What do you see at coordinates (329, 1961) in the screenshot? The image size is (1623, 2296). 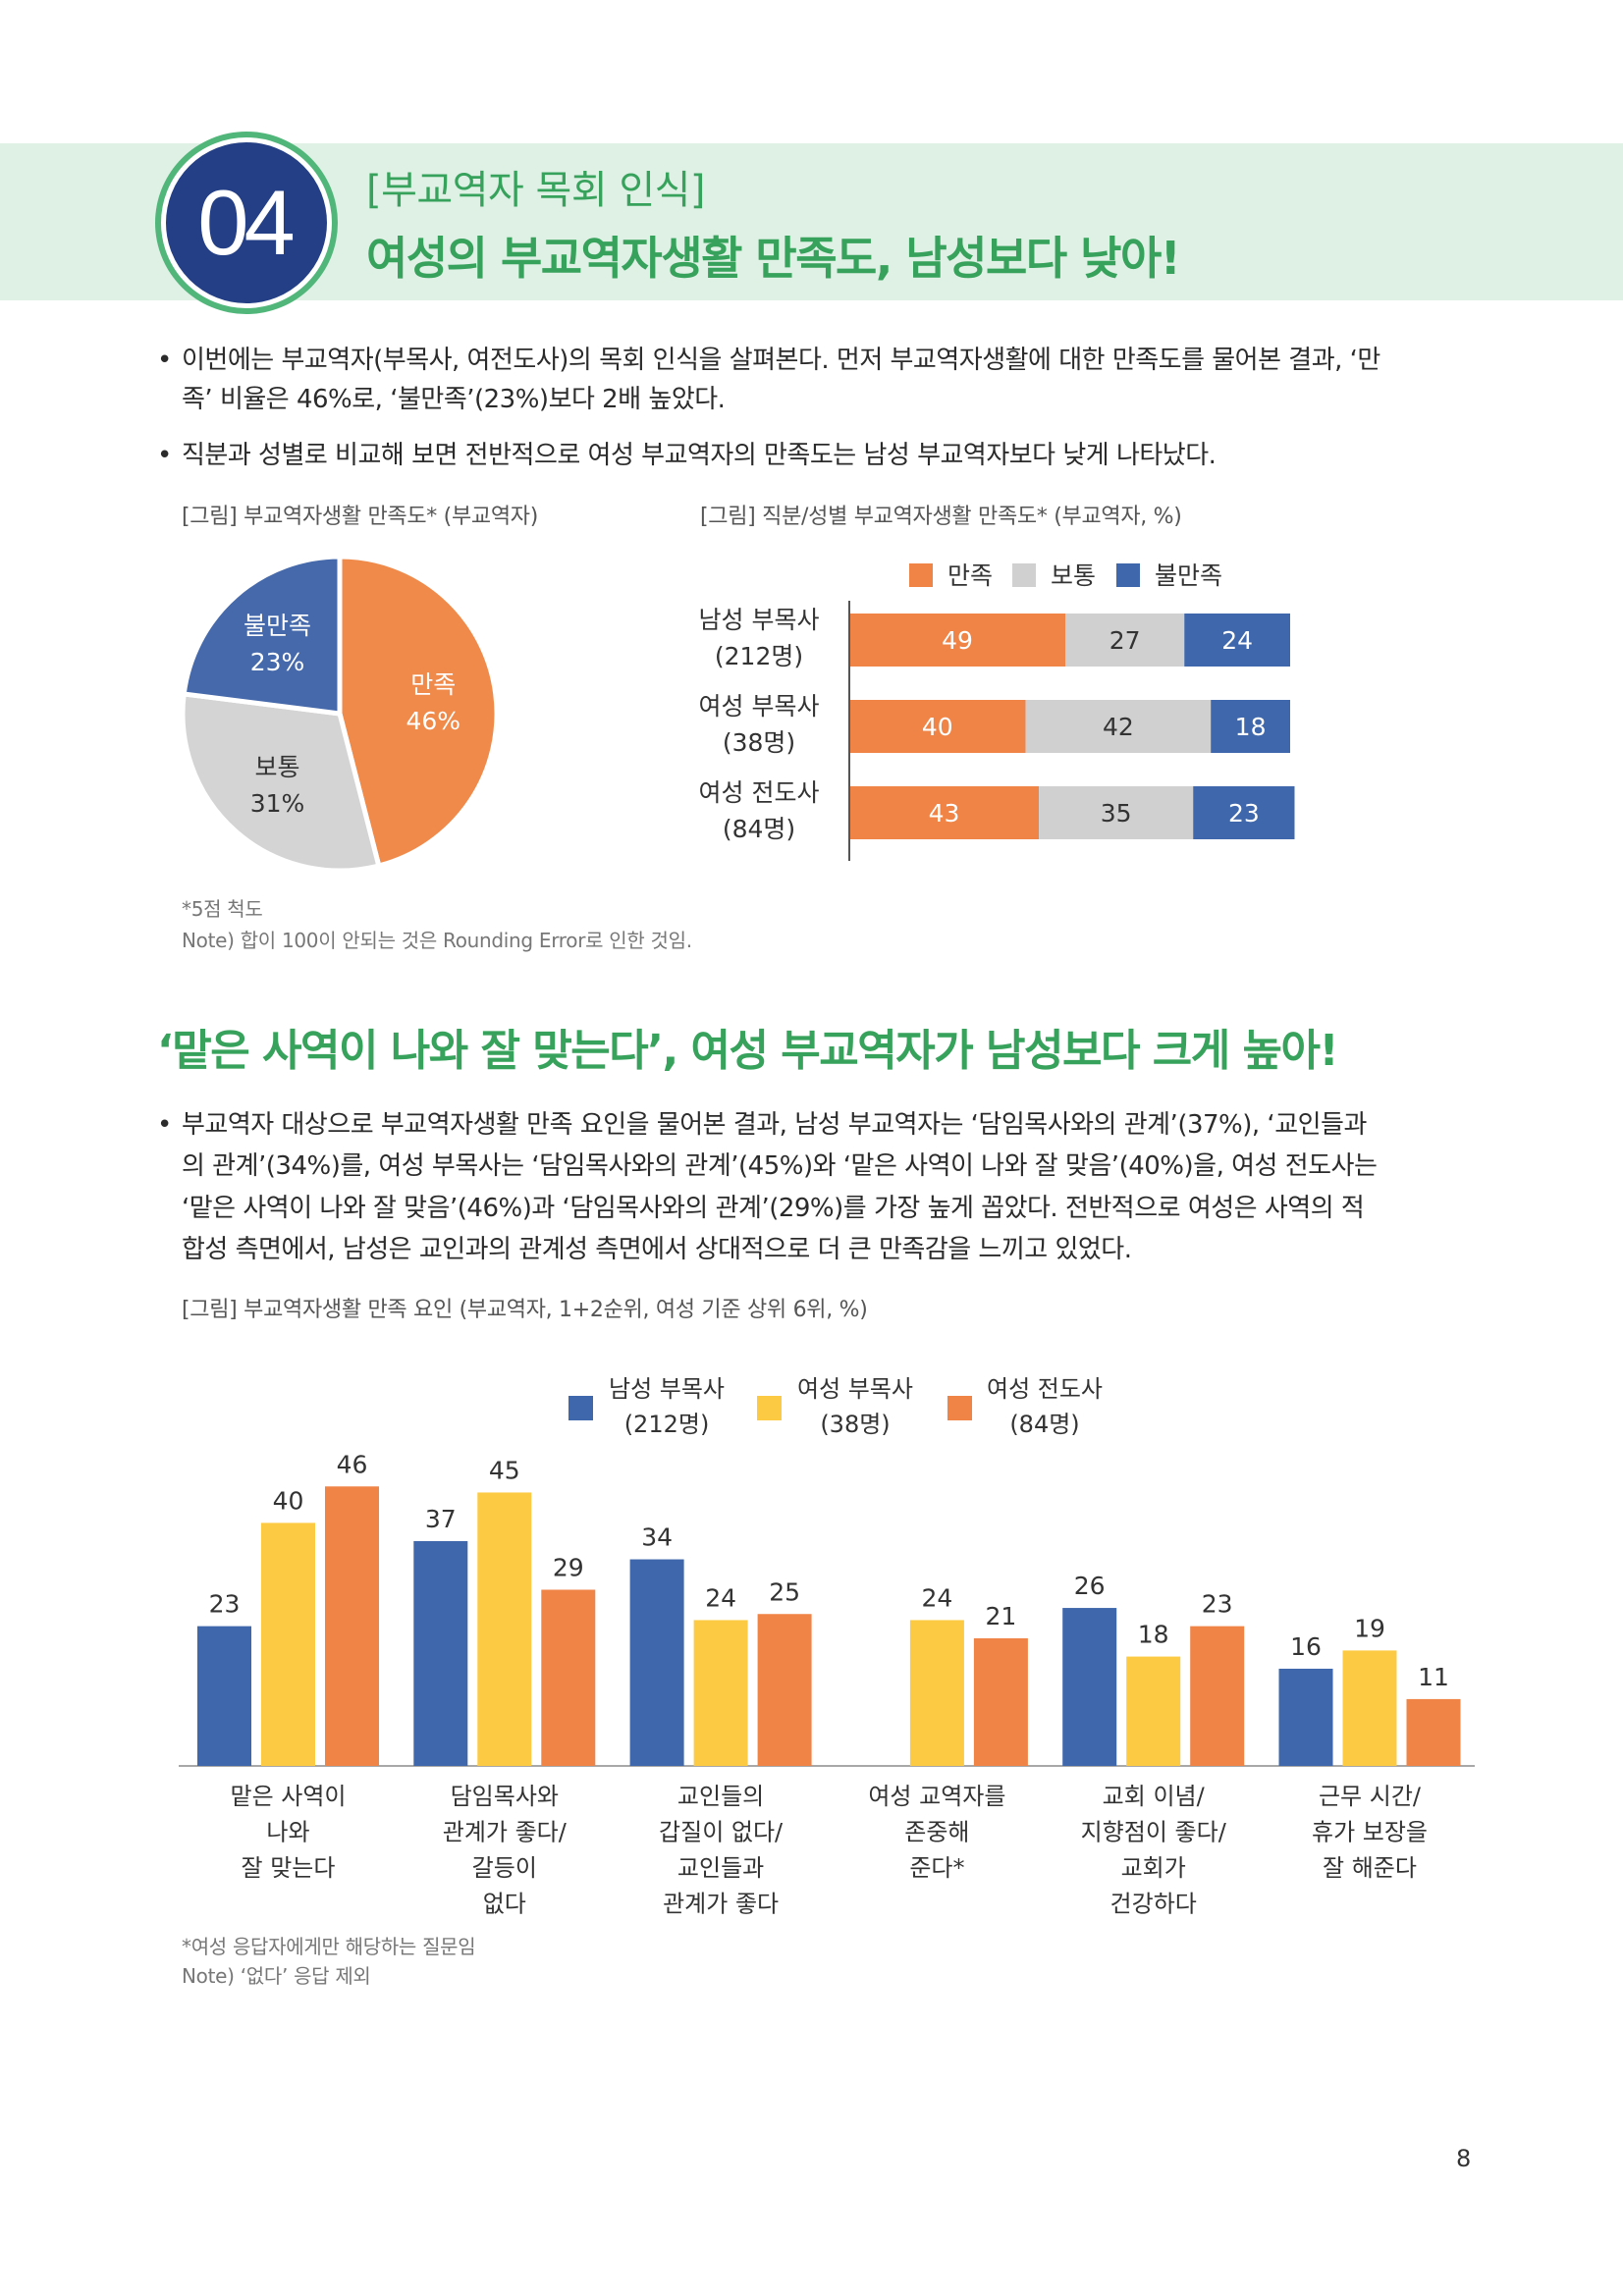 I see `grouped-bar-chart-notes: *여성 응답자에게만 해당하는 질문임 Note) ‘없다’ 응답 제외` at bounding box center [329, 1961].